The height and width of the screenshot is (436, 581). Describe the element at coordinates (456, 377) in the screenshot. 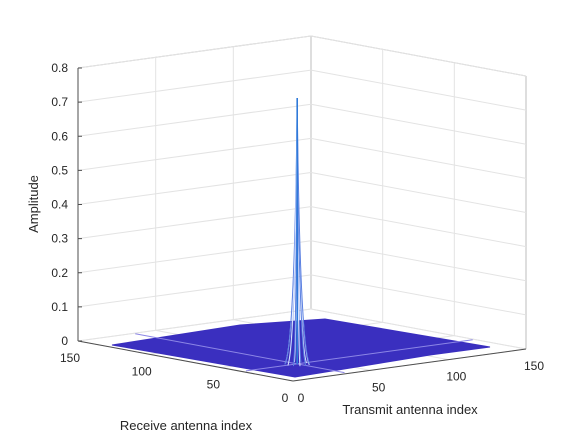

I see `x-tick-label: 100` at that location.